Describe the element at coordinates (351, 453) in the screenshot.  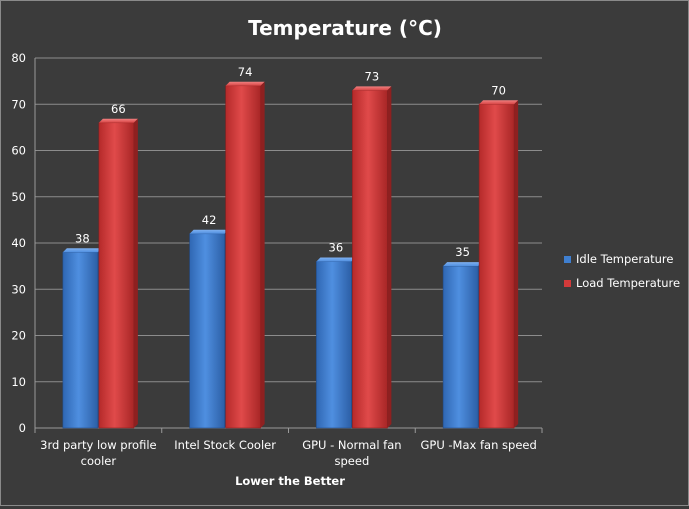
I see `x-tick-label: GPU - Normal fan speed` at that location.